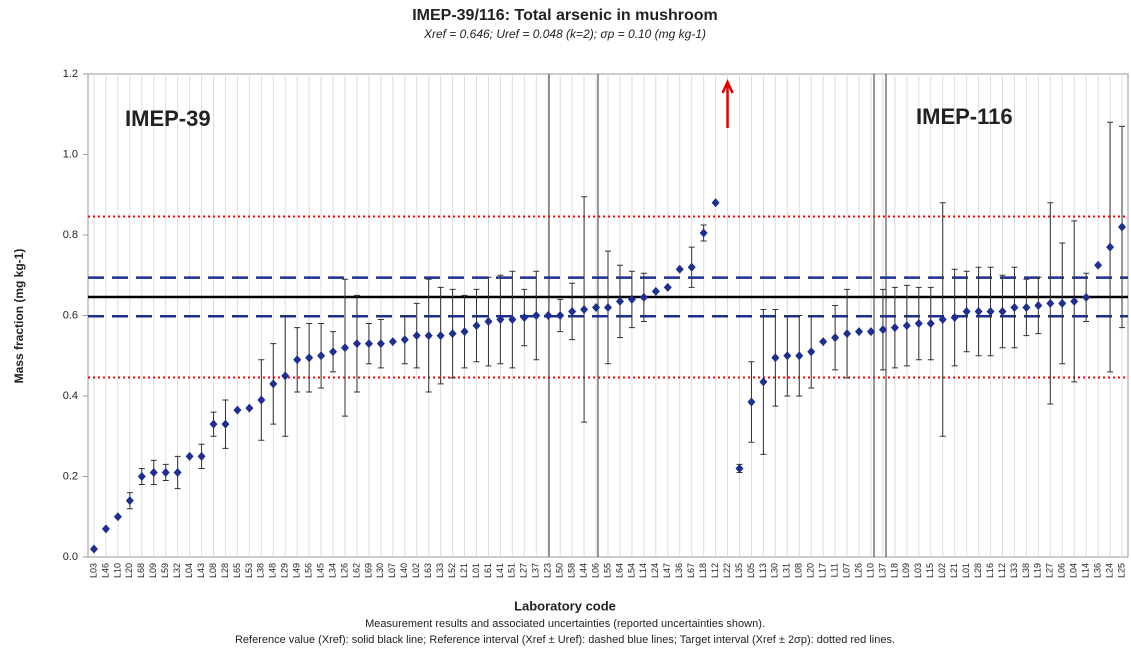 The height and width of the screenshot is (654, 1131). What do you see at coordinates (70, 154) in the screenshot?
I see `y-tick-label: 1.0` at bounding box center [70, 154].